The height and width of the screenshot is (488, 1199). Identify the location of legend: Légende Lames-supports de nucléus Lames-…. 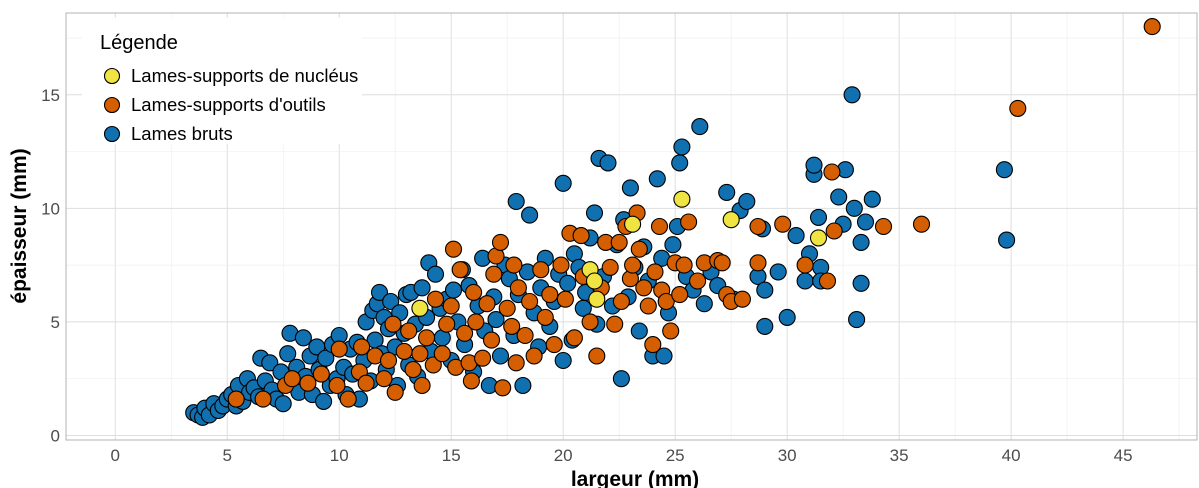
(222, 81).